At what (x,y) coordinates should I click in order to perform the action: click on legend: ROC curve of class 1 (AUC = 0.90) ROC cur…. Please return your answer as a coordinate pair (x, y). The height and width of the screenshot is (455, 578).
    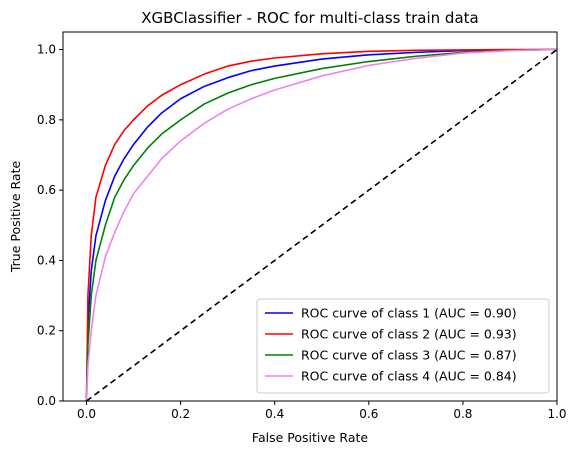
    Looking at the image, I should click on (403, 346).